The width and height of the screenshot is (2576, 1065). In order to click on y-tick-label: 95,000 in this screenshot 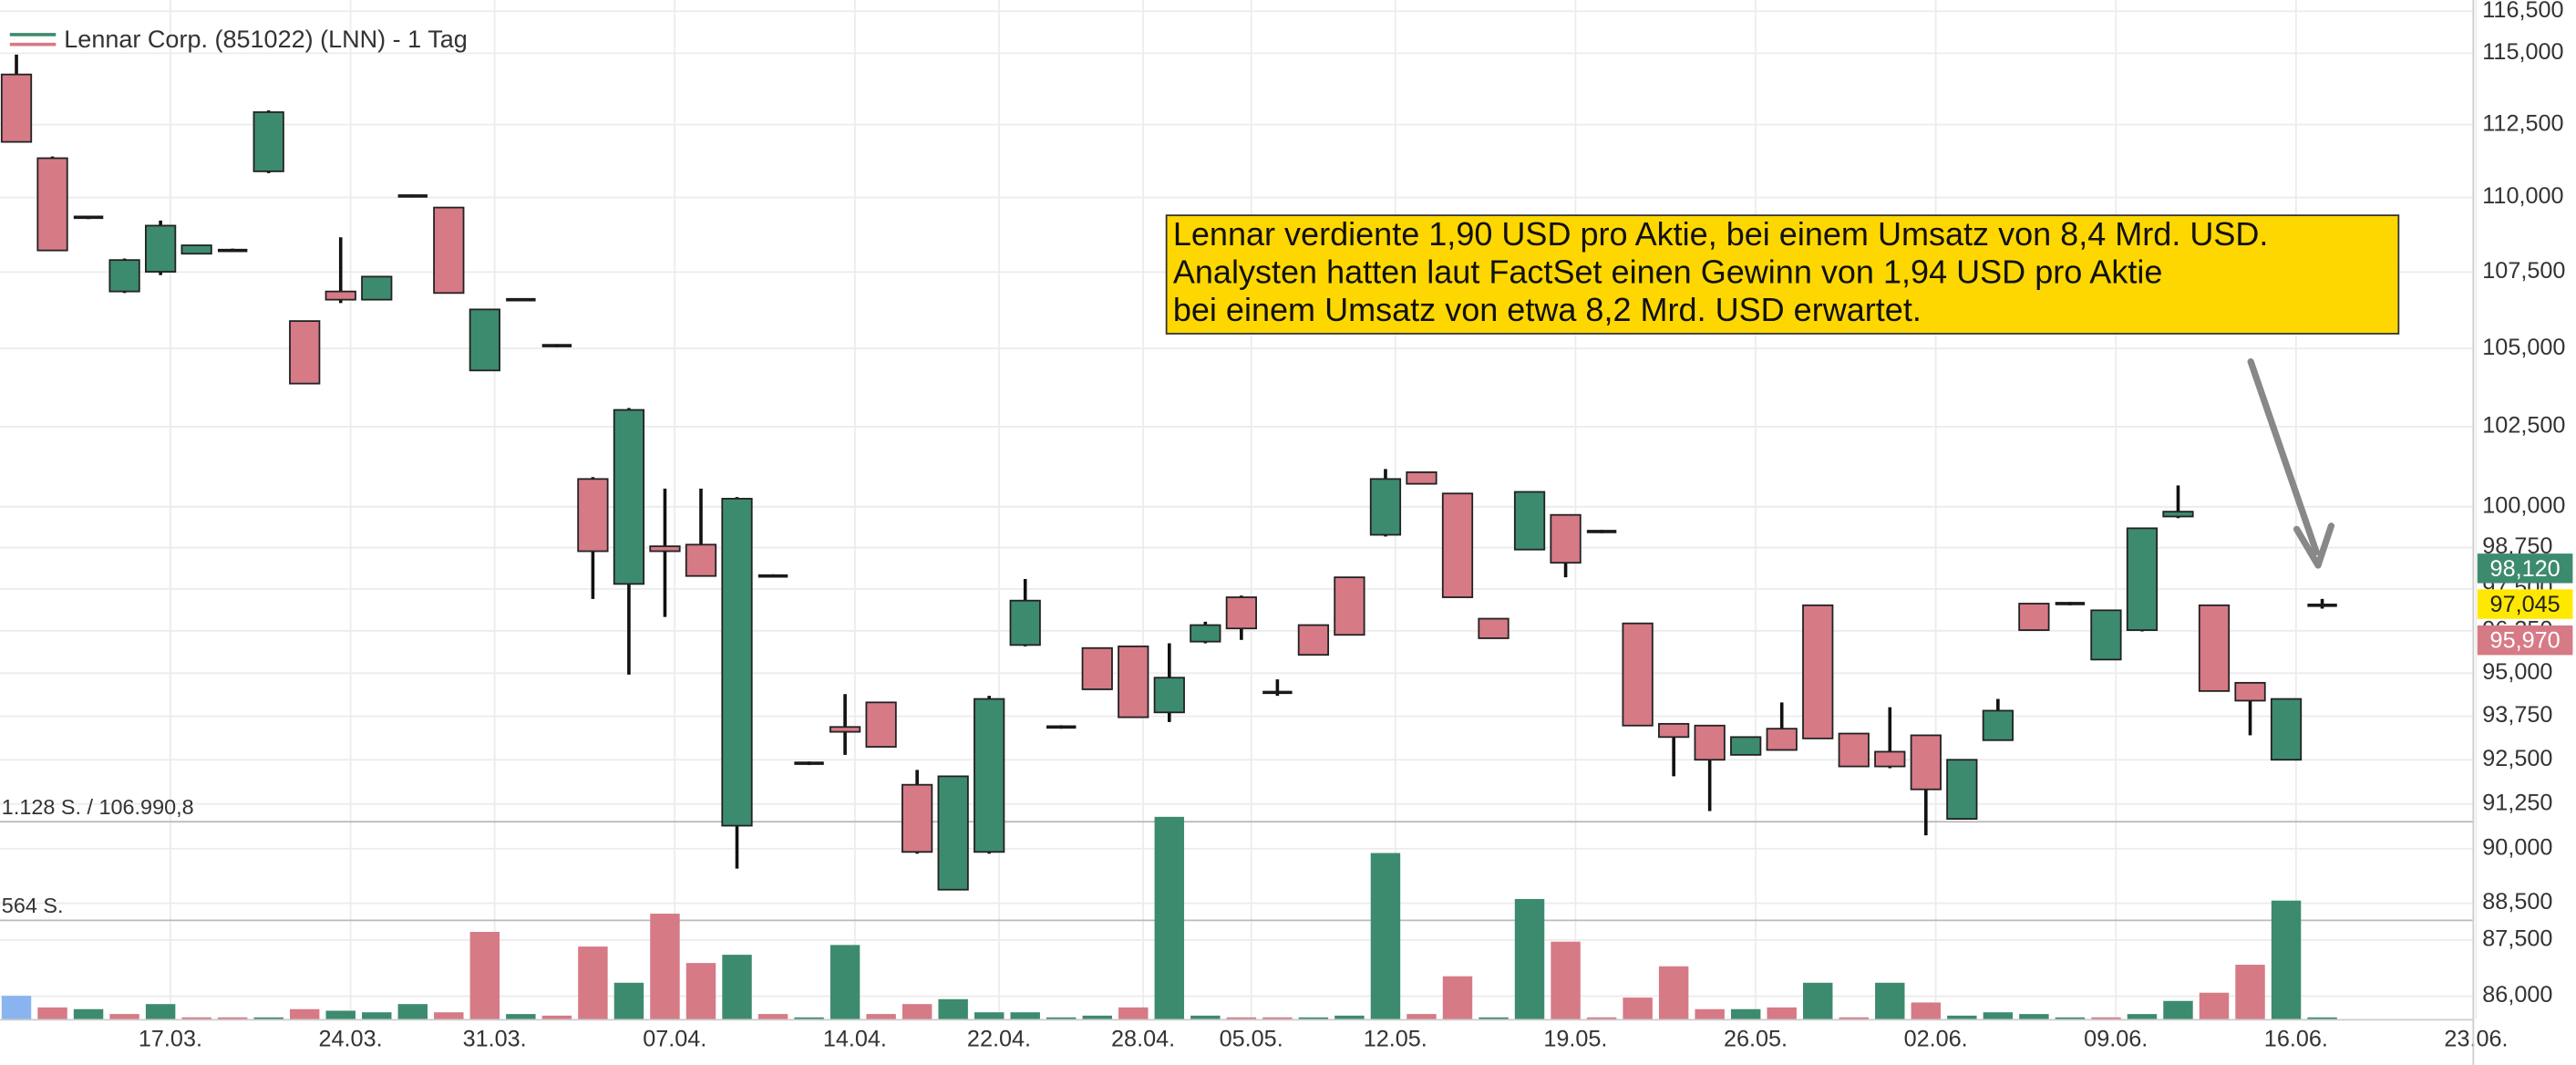, I will do `click(2517, 672)`.